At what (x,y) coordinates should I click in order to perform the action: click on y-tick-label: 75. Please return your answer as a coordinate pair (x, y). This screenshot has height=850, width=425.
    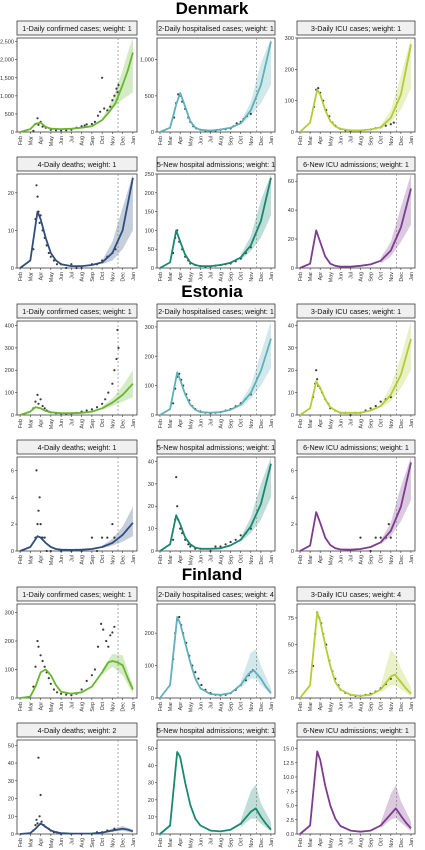
    Looking at the image, I should click on (291, 619).